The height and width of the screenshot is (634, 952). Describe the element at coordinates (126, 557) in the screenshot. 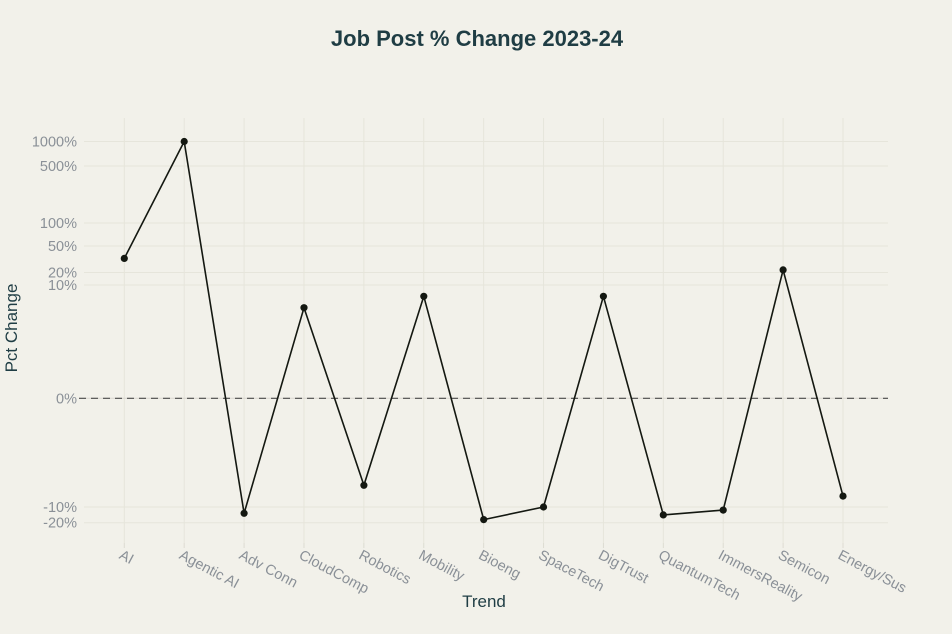

I see `x-tick-label: AI` at that location.